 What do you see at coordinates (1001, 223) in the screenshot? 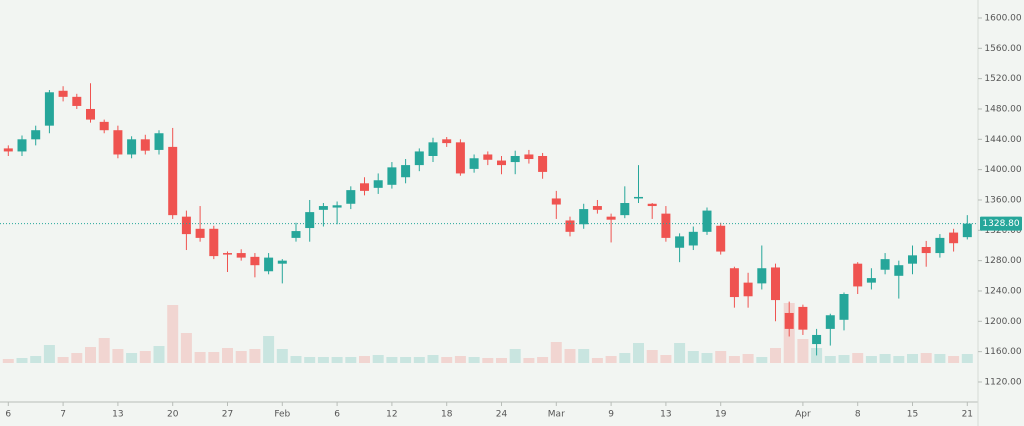
I see `last-price-box` at bounding box center [1001, 223].